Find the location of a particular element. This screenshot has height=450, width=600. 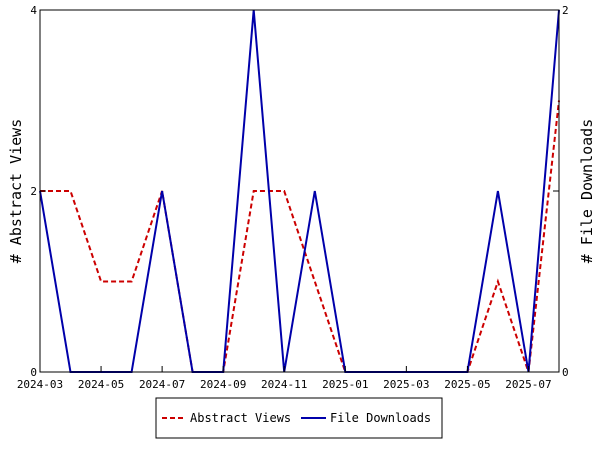

legend-label-abstract-views: Abstract Views is located at coordinates (240, 418).